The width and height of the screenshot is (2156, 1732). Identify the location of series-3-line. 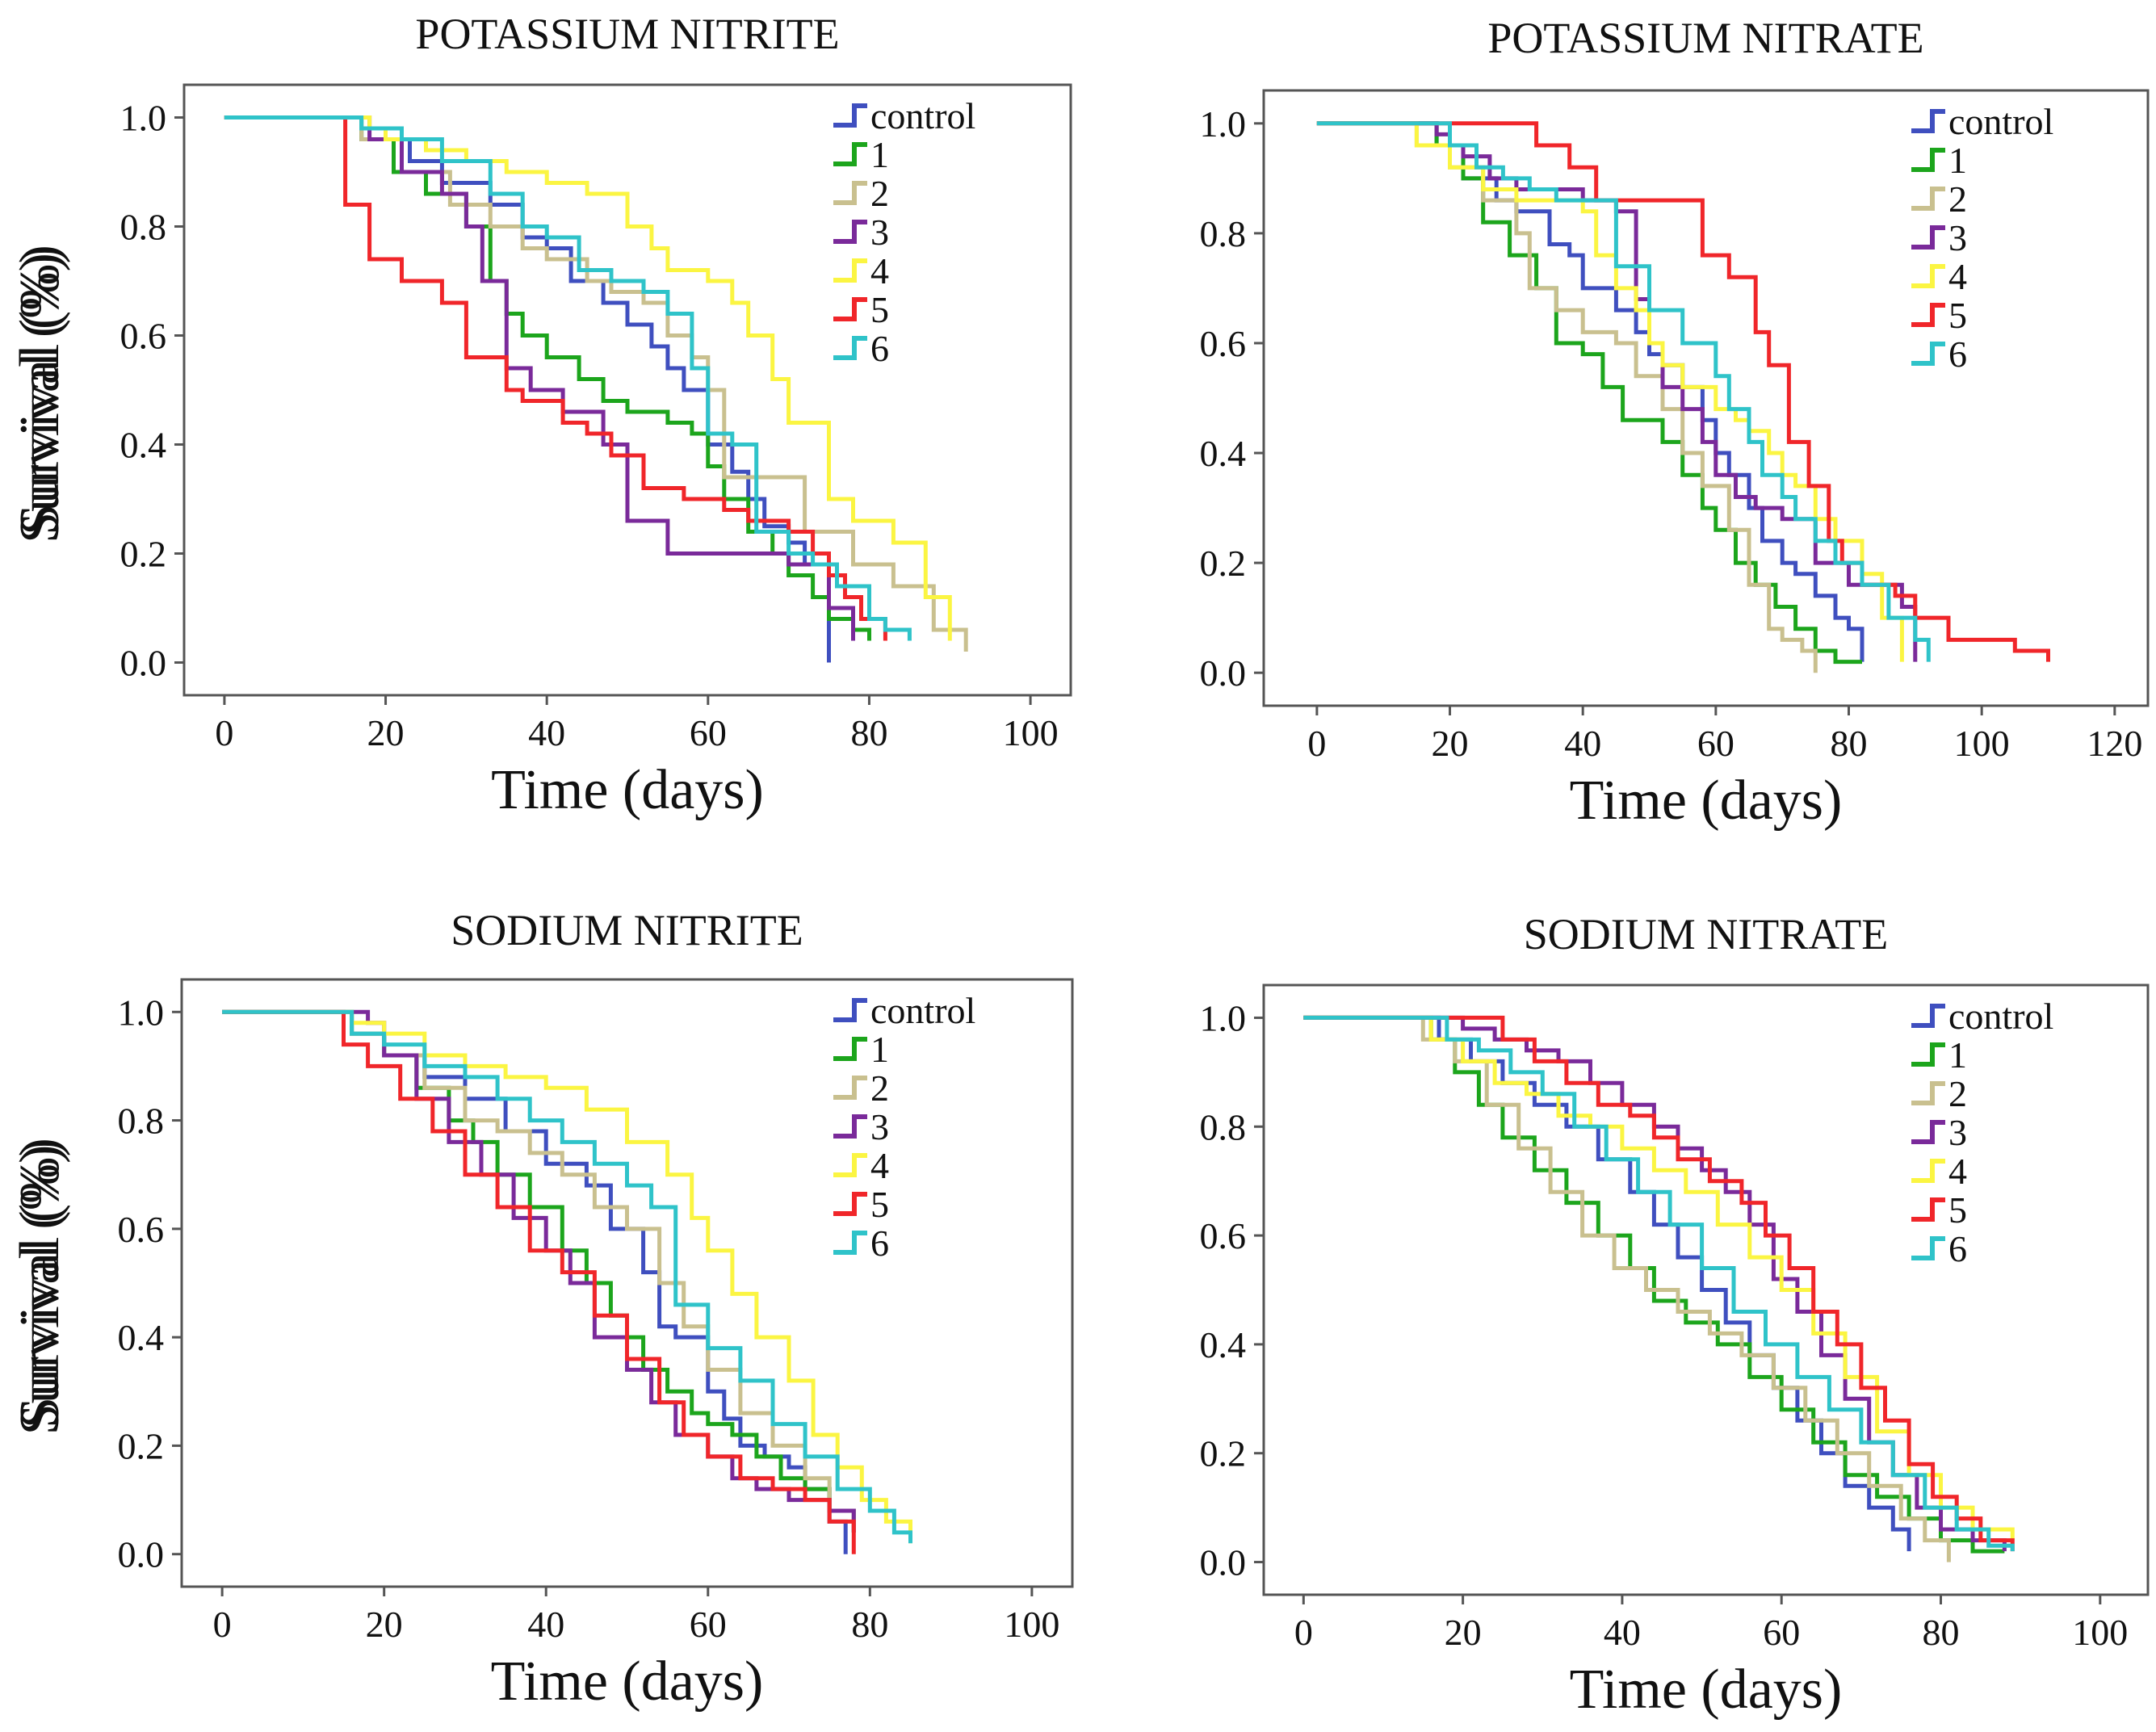
(1617, 391).